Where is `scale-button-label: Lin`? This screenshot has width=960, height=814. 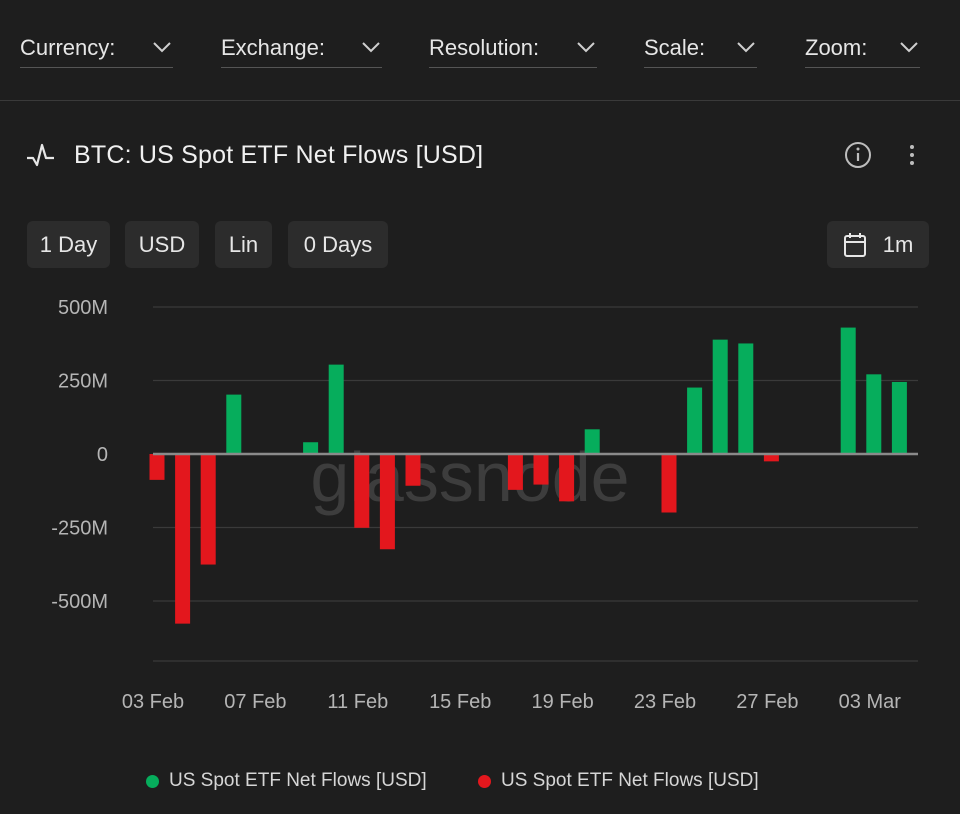 scale-button-label: Lin is located at coordinates (243, 244).